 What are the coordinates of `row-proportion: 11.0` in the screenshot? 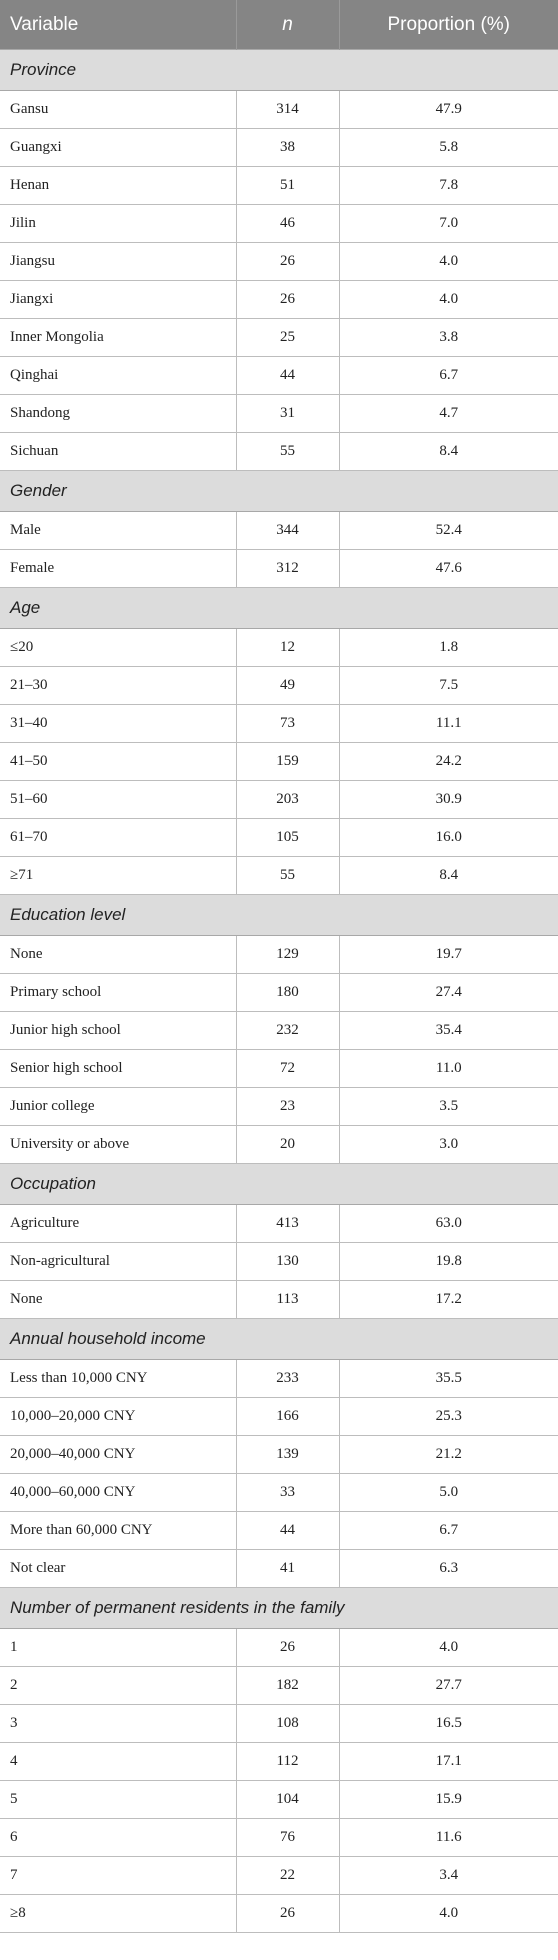 It's located at (448, 1068).